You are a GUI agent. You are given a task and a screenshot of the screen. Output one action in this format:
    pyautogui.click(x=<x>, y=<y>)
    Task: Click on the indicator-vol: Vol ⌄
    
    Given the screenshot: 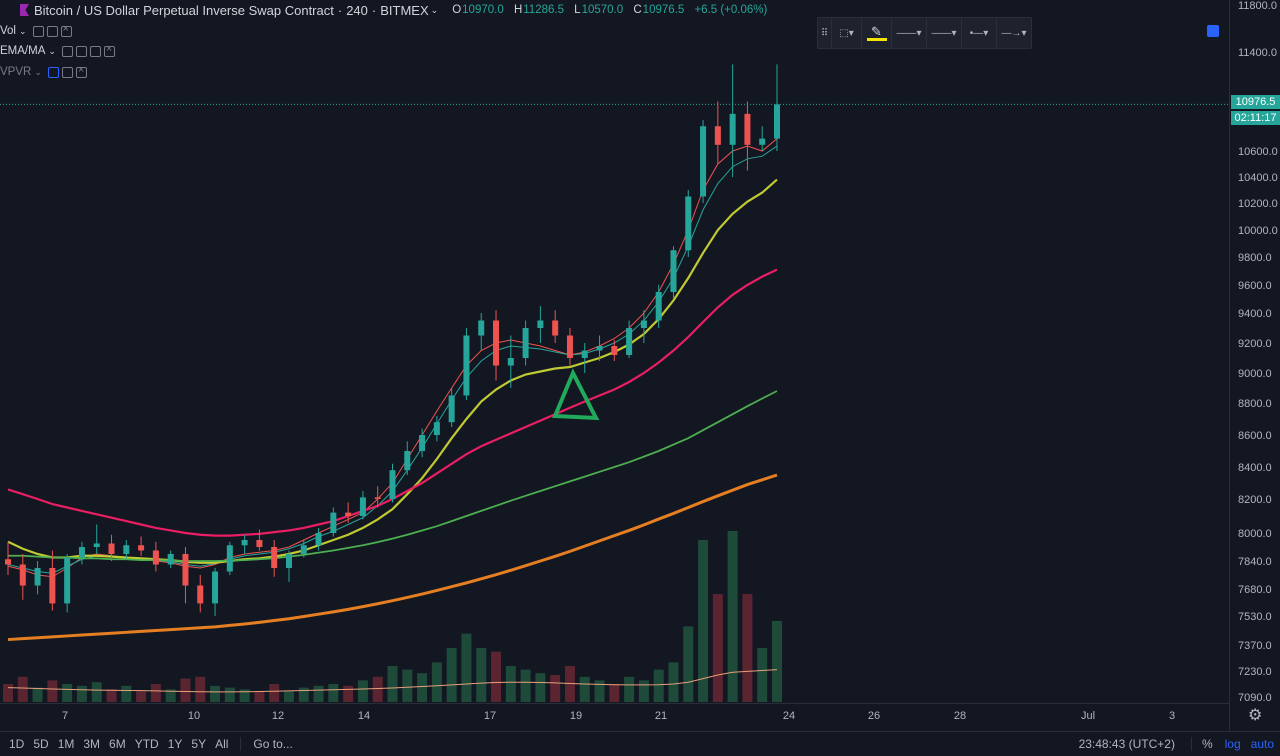 What is the action you would take?
    pyautogui.click(x=36, y=31)
    